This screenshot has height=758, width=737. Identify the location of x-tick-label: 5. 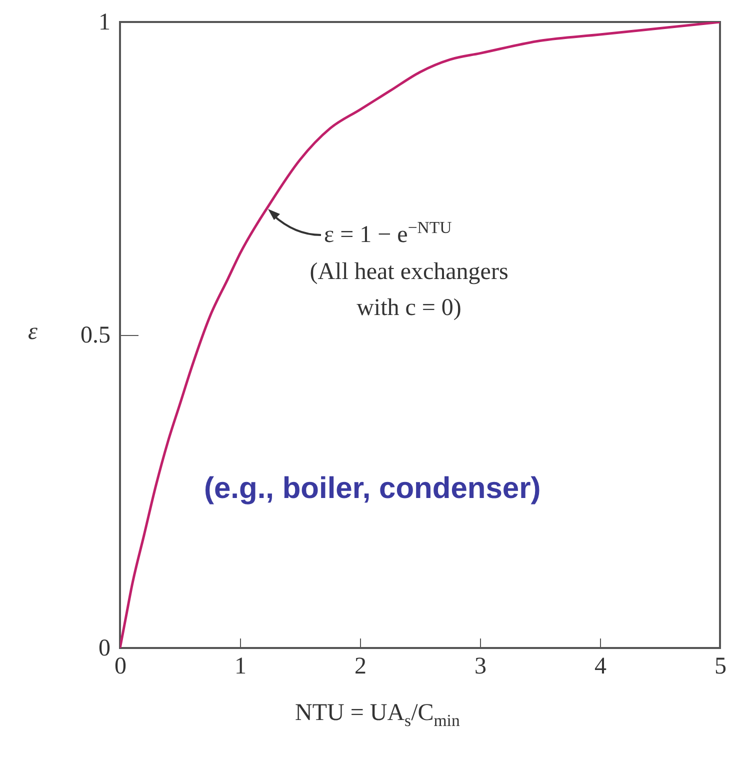
(720, 667).